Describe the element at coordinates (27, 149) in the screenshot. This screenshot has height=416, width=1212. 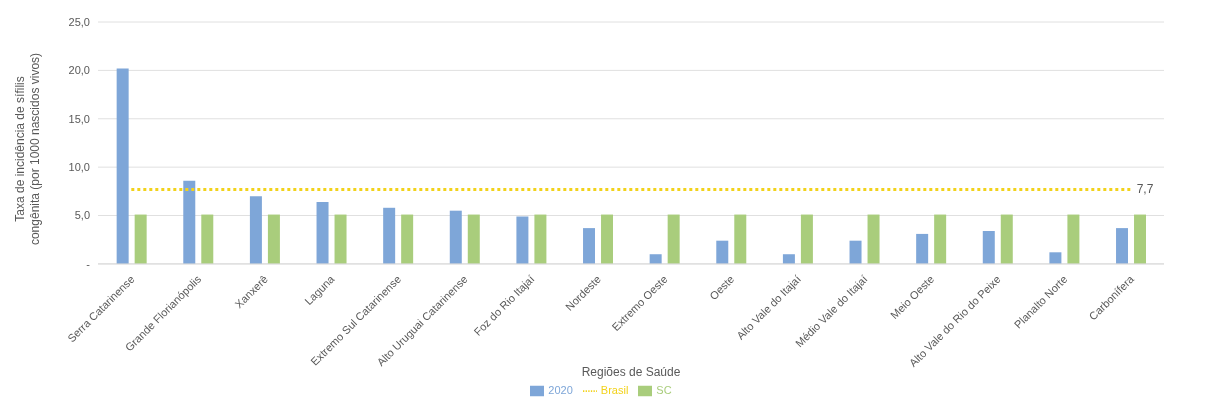
I see `y-axis-title: Taxa de incidência de sífilis congênita (por 1000 nascidos vivos)` at that location.